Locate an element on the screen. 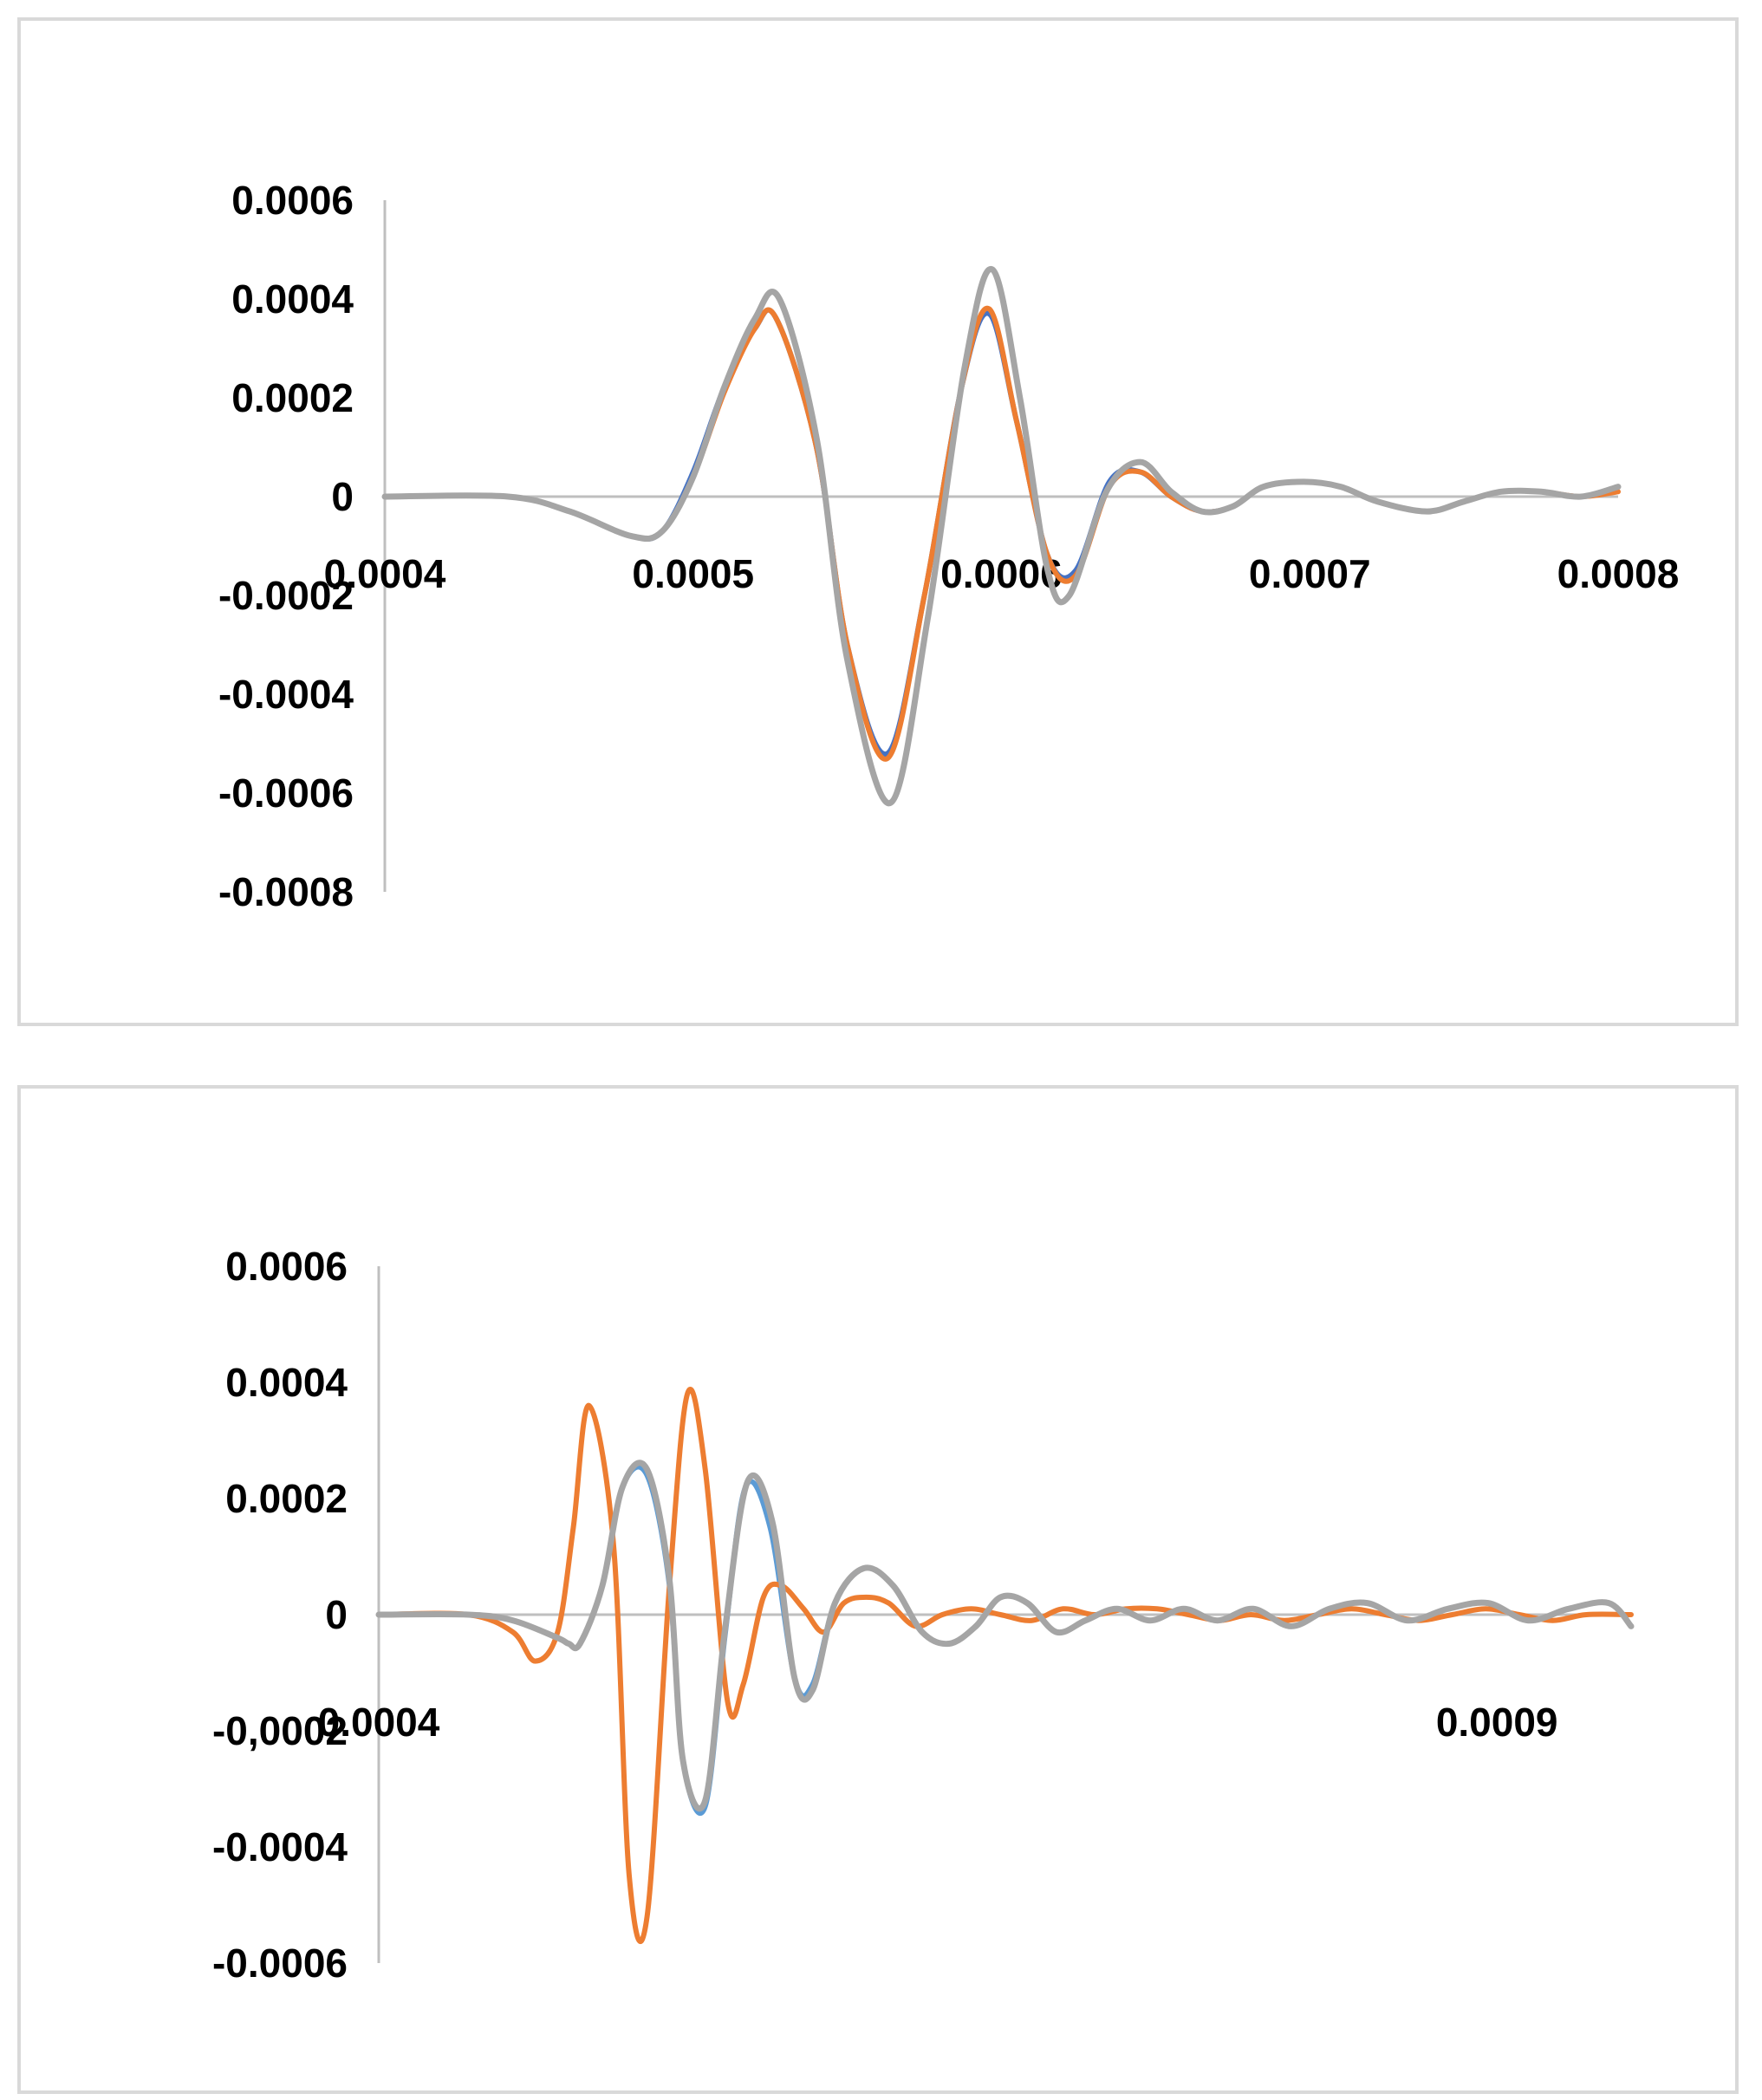 This screenshot has width=1762, height=2100. y-tick-label: -0,0002 is located at coordinates (280, 1730).